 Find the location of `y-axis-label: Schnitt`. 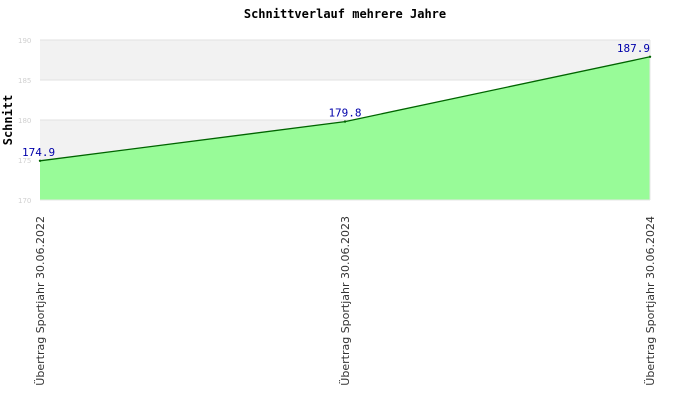

y-axis-label: Schnitt is located at coordinates (8, 120).